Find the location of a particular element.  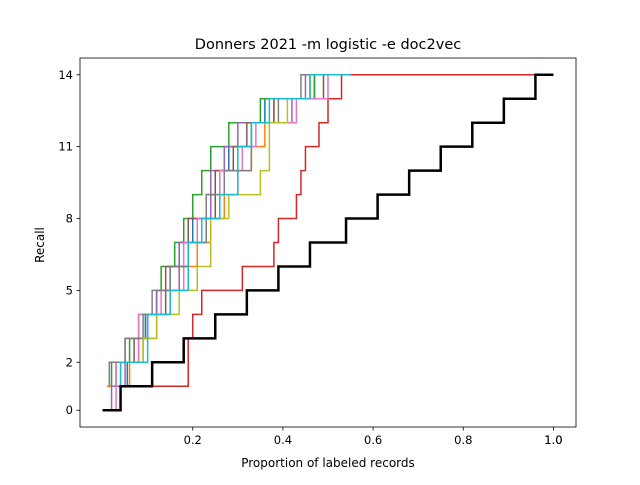

y-tick-label: 11 is located at coordinates (65, 147).